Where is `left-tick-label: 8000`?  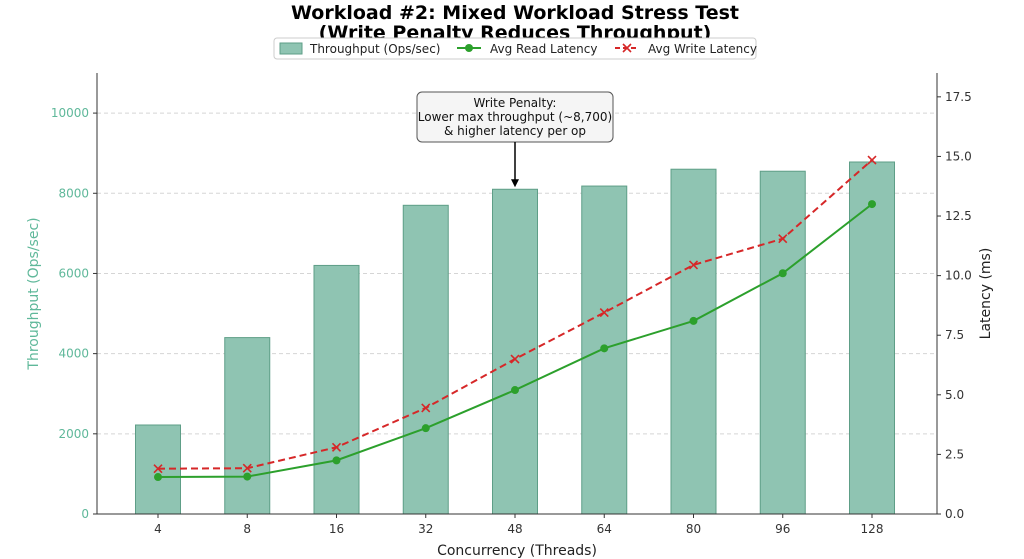
left-tick-label: 8000 is located at coordinates (73, 193).